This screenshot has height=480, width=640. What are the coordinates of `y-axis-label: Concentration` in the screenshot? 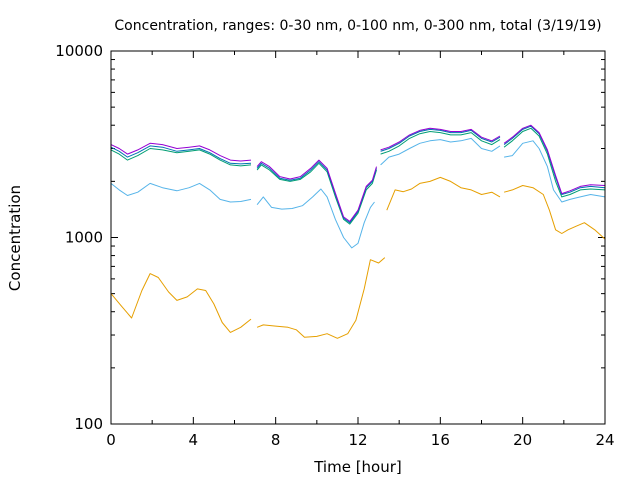 It's located at (15, 238).